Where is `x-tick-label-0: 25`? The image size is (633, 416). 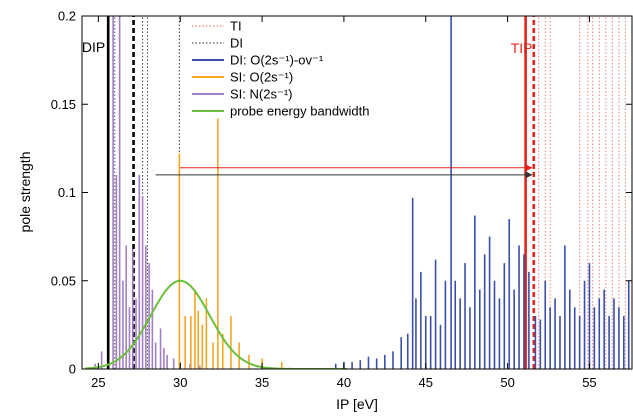
x-tick-label-0: 25 is located at coordinates (98, 382).